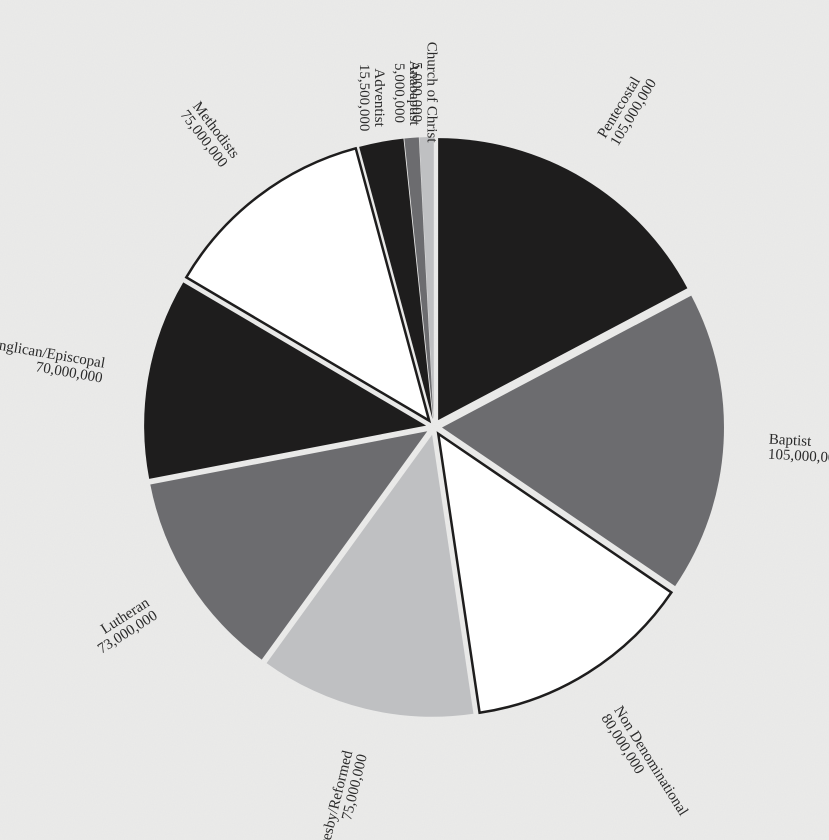 The width and height of the screenshot is (829, 840). I want to click on pie-slice-adventist, so click(396, 279).